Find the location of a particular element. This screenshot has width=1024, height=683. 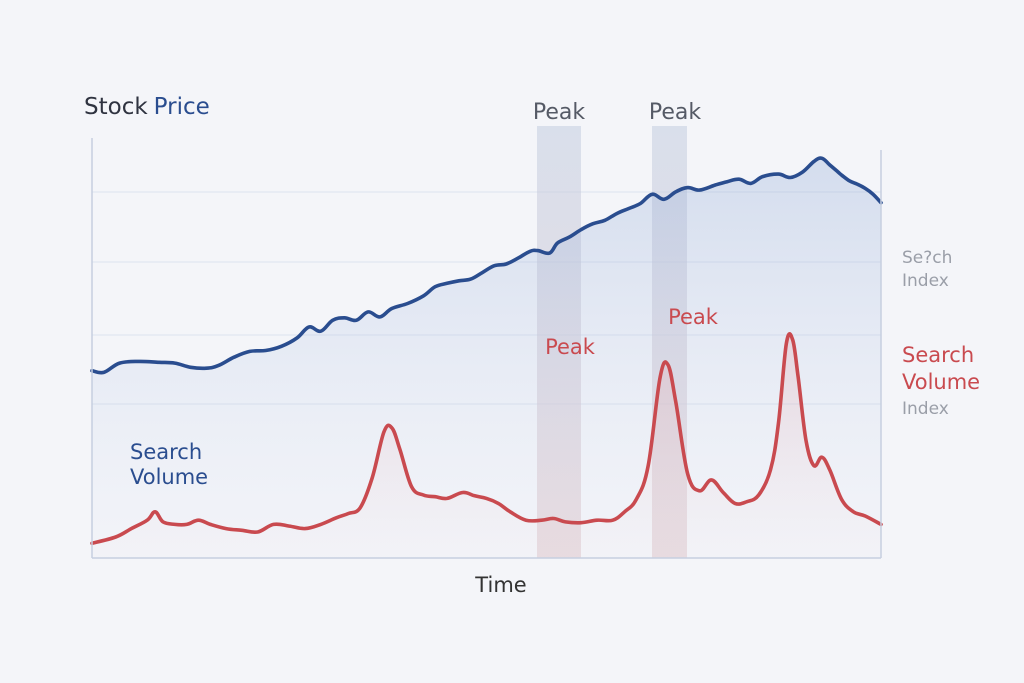

chart-title: Stock Price is located at coordinates (147, 107).